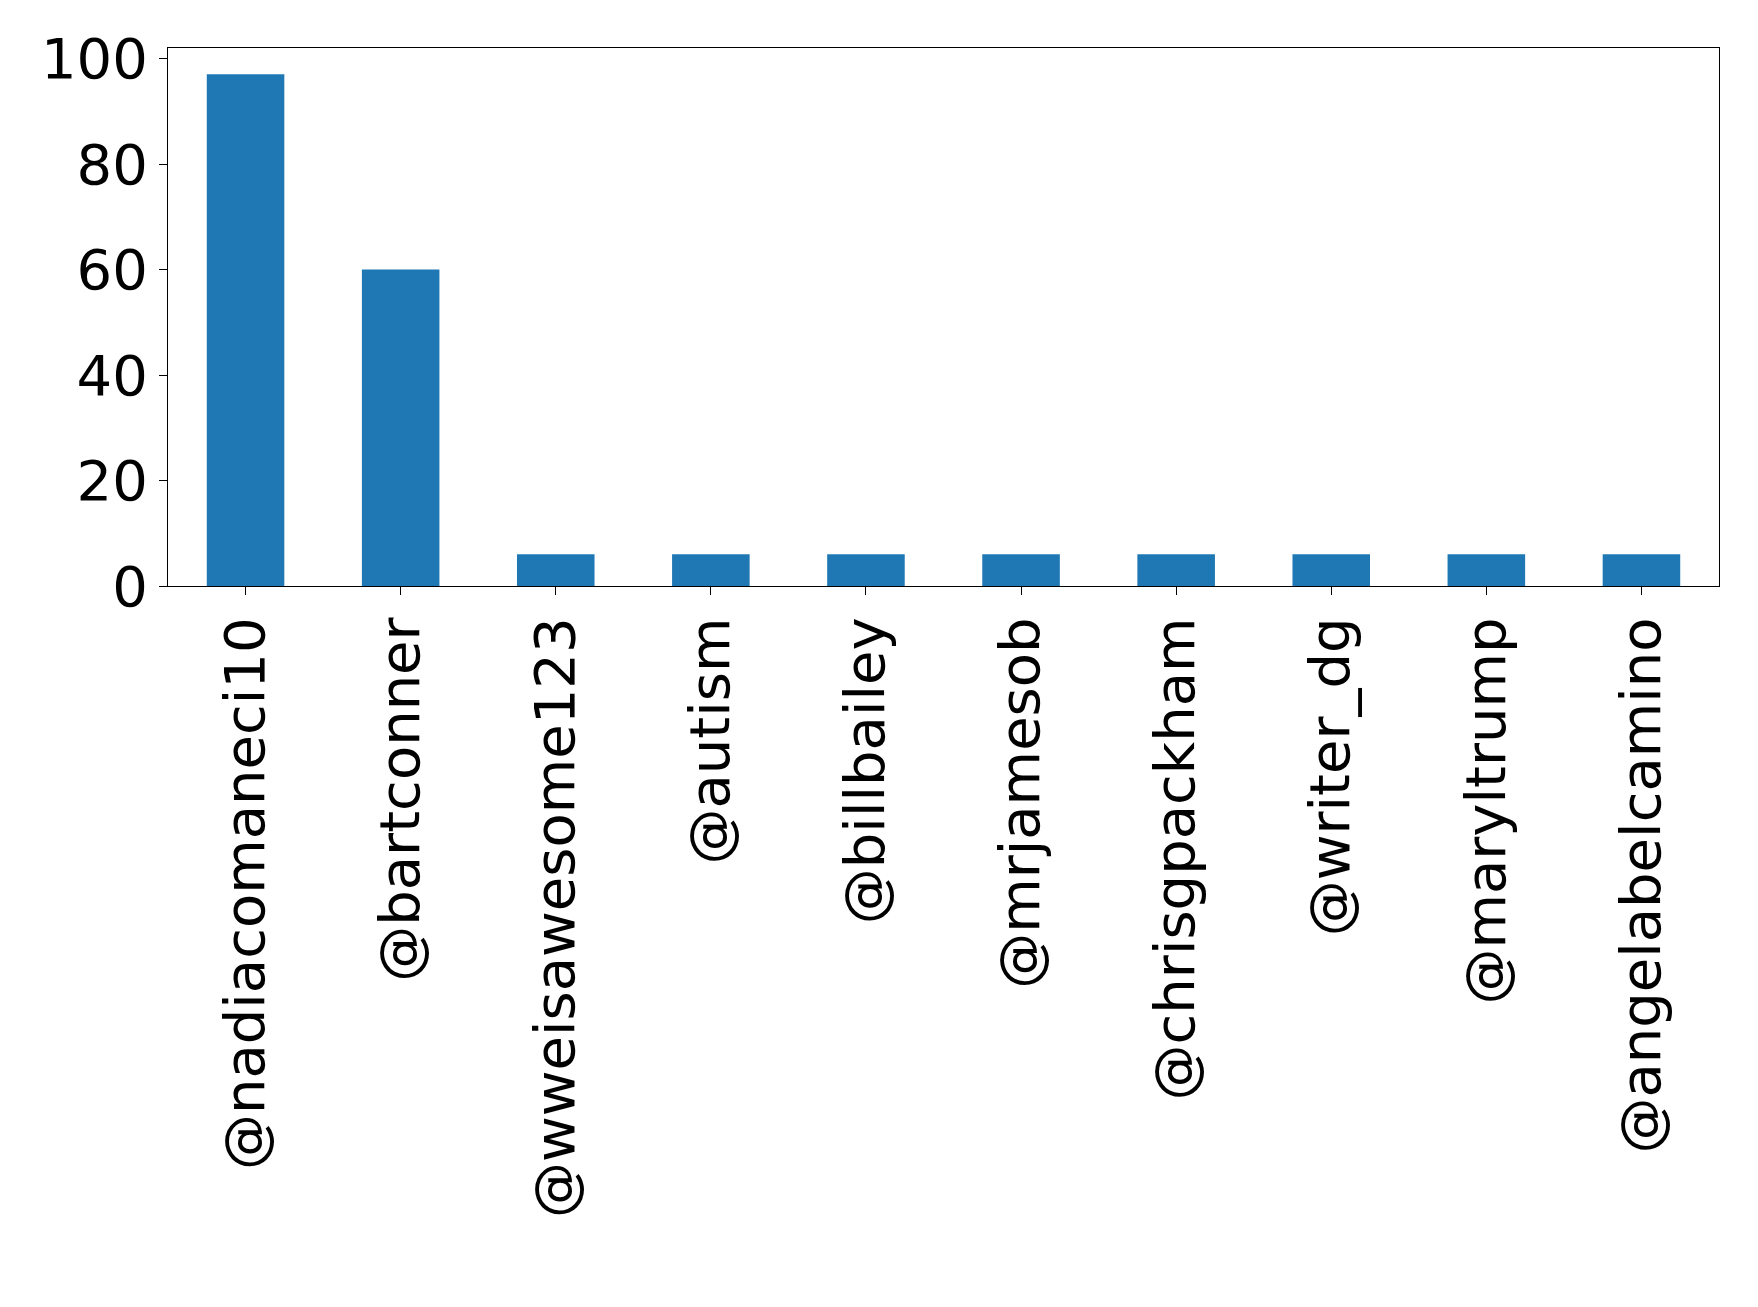 Image resolution: width=1758 pixels, height=1307 pixels. Describe the element at coordinates (1330, 777) in the screenshot. I see `x-tick-label: @writer_dg` at that location.